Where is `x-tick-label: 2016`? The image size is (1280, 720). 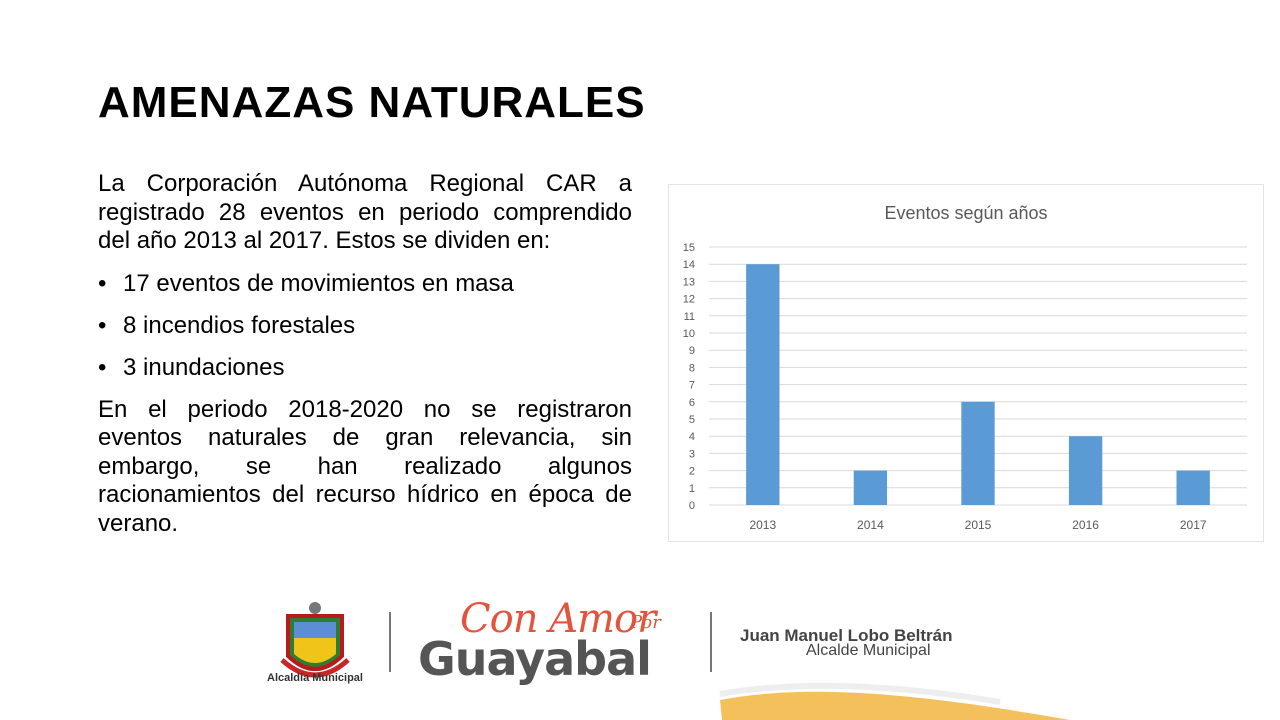
x-tick-label: 2016 is located at coordinates (1085, 525).